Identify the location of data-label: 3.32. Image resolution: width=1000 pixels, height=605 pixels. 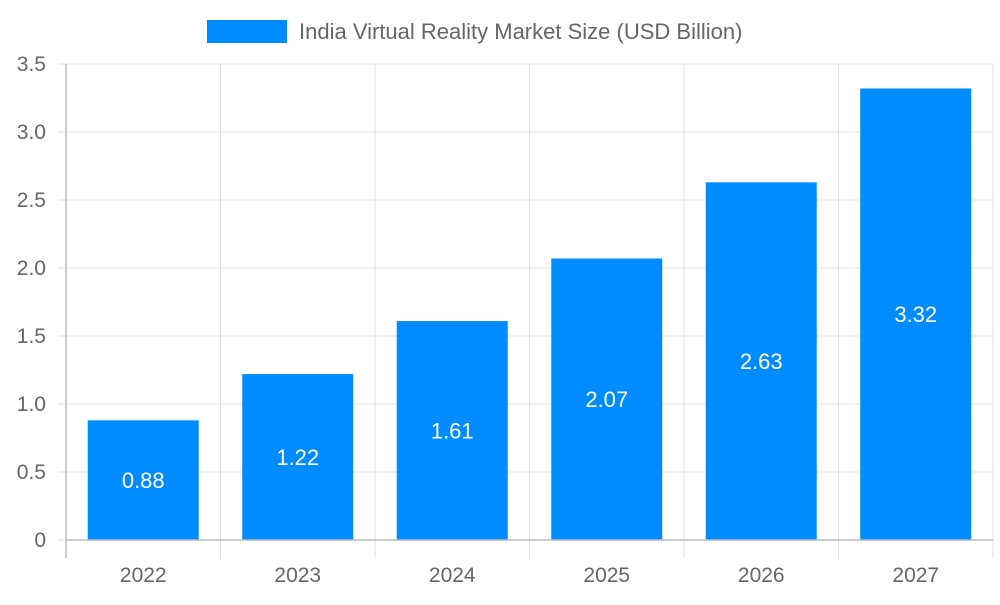
(915, 314).